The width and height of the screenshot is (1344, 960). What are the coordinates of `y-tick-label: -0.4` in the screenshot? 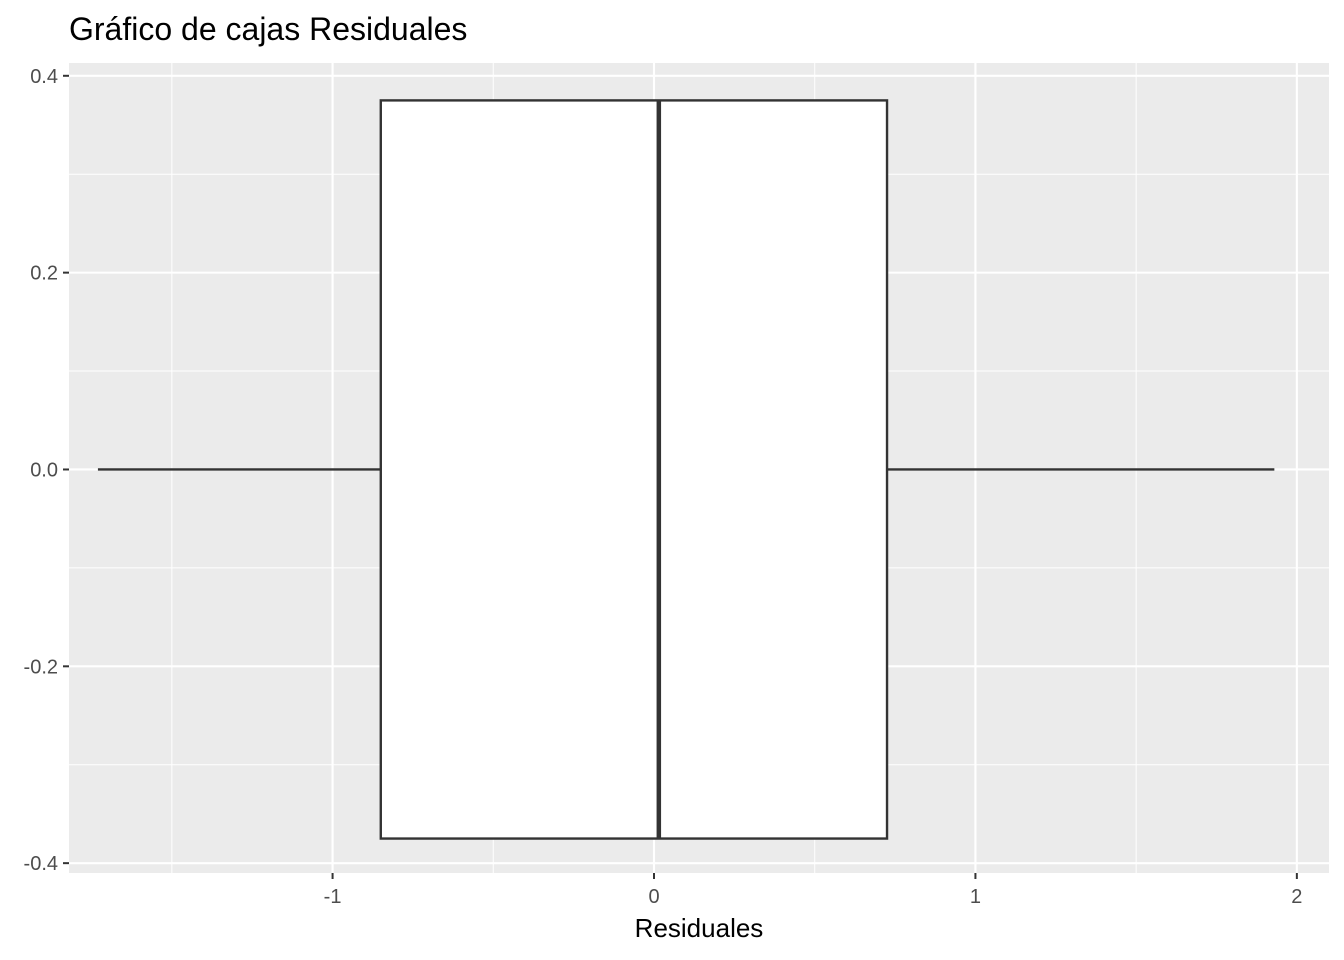 It's located at (41, 864).